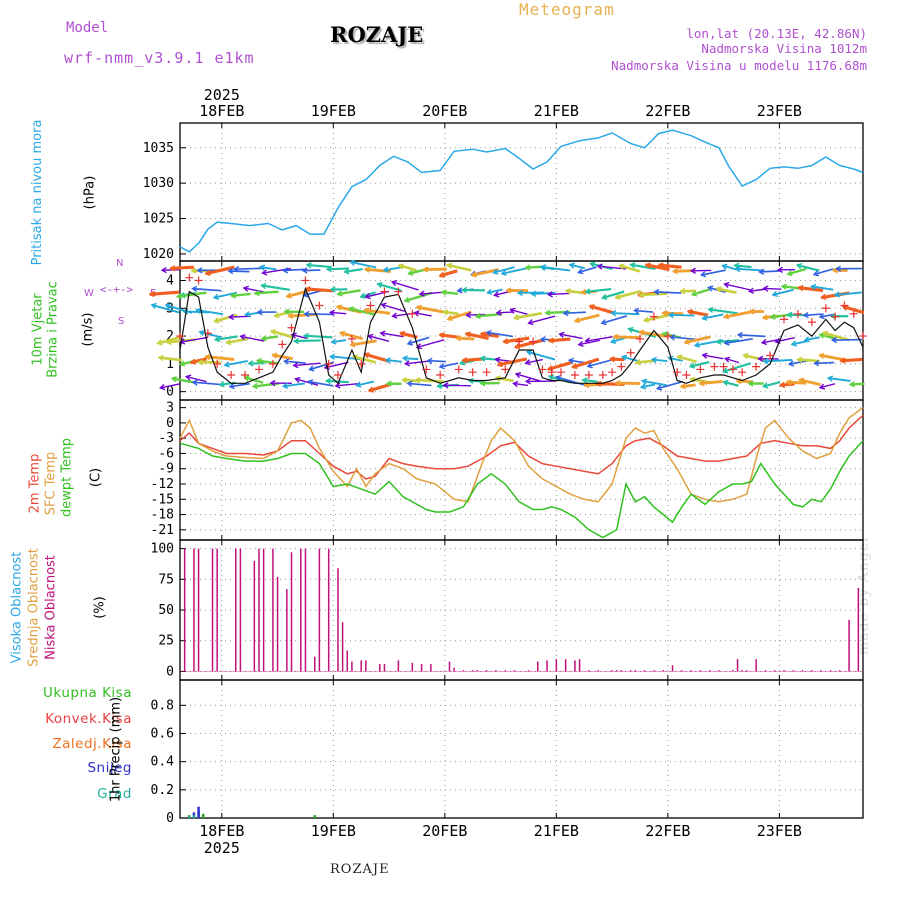 This screenshot has width=900, height=900. What do you see at coordinates (667, 111) in the screenshot?
I see `day-label-top-4: 22FEB` at bounding box center [667, 111].